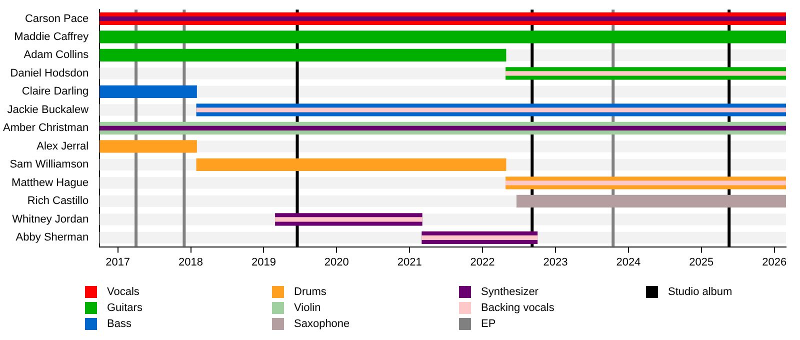 This screenshot has height=340, width=800. I want to click on x-tick-label: 2024, so click(628, 262).